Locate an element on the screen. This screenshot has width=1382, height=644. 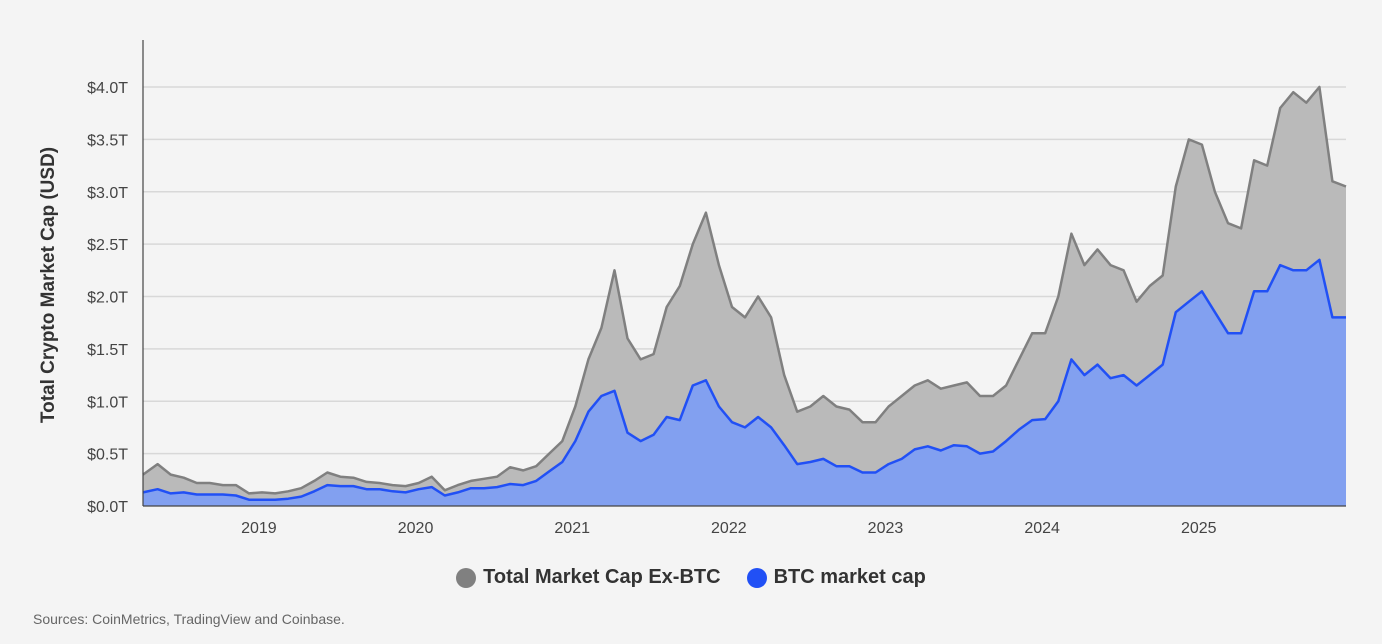
x-tick-label: 2024 is located at coordinates (1042, 528).